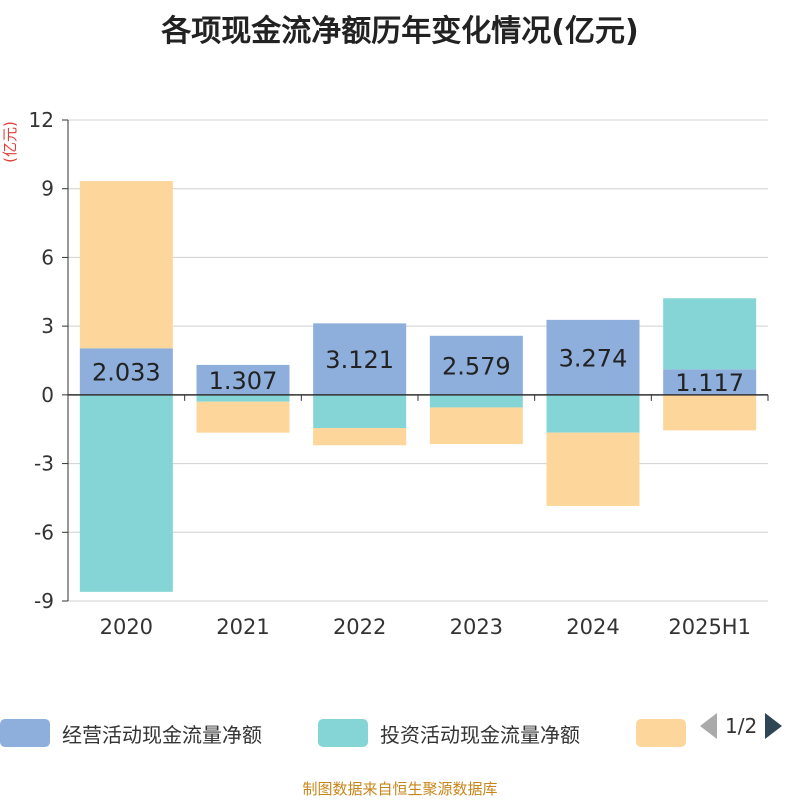  I want to click on bar-series3-2020, so click(126, 265).